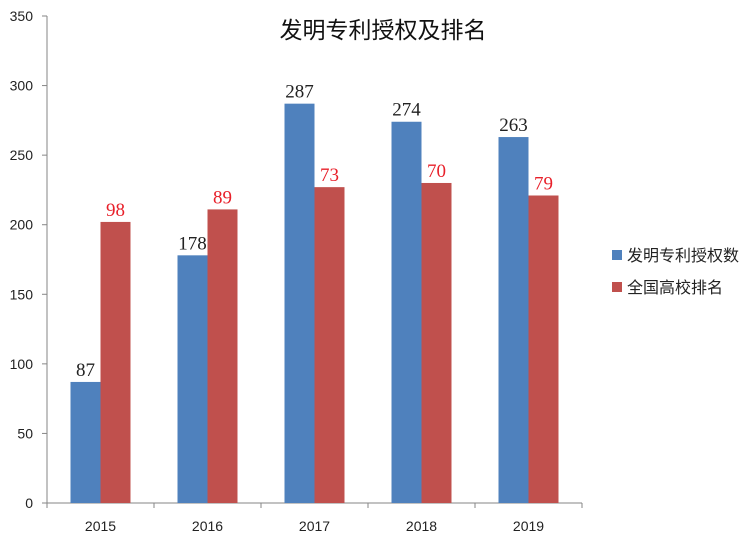 This screenshot has width=754, height=537. What do you see at coordinates (683, 256) in the screenshot?
I see `legend-label: 发明专利授权数` at bounding box center [683, 256].